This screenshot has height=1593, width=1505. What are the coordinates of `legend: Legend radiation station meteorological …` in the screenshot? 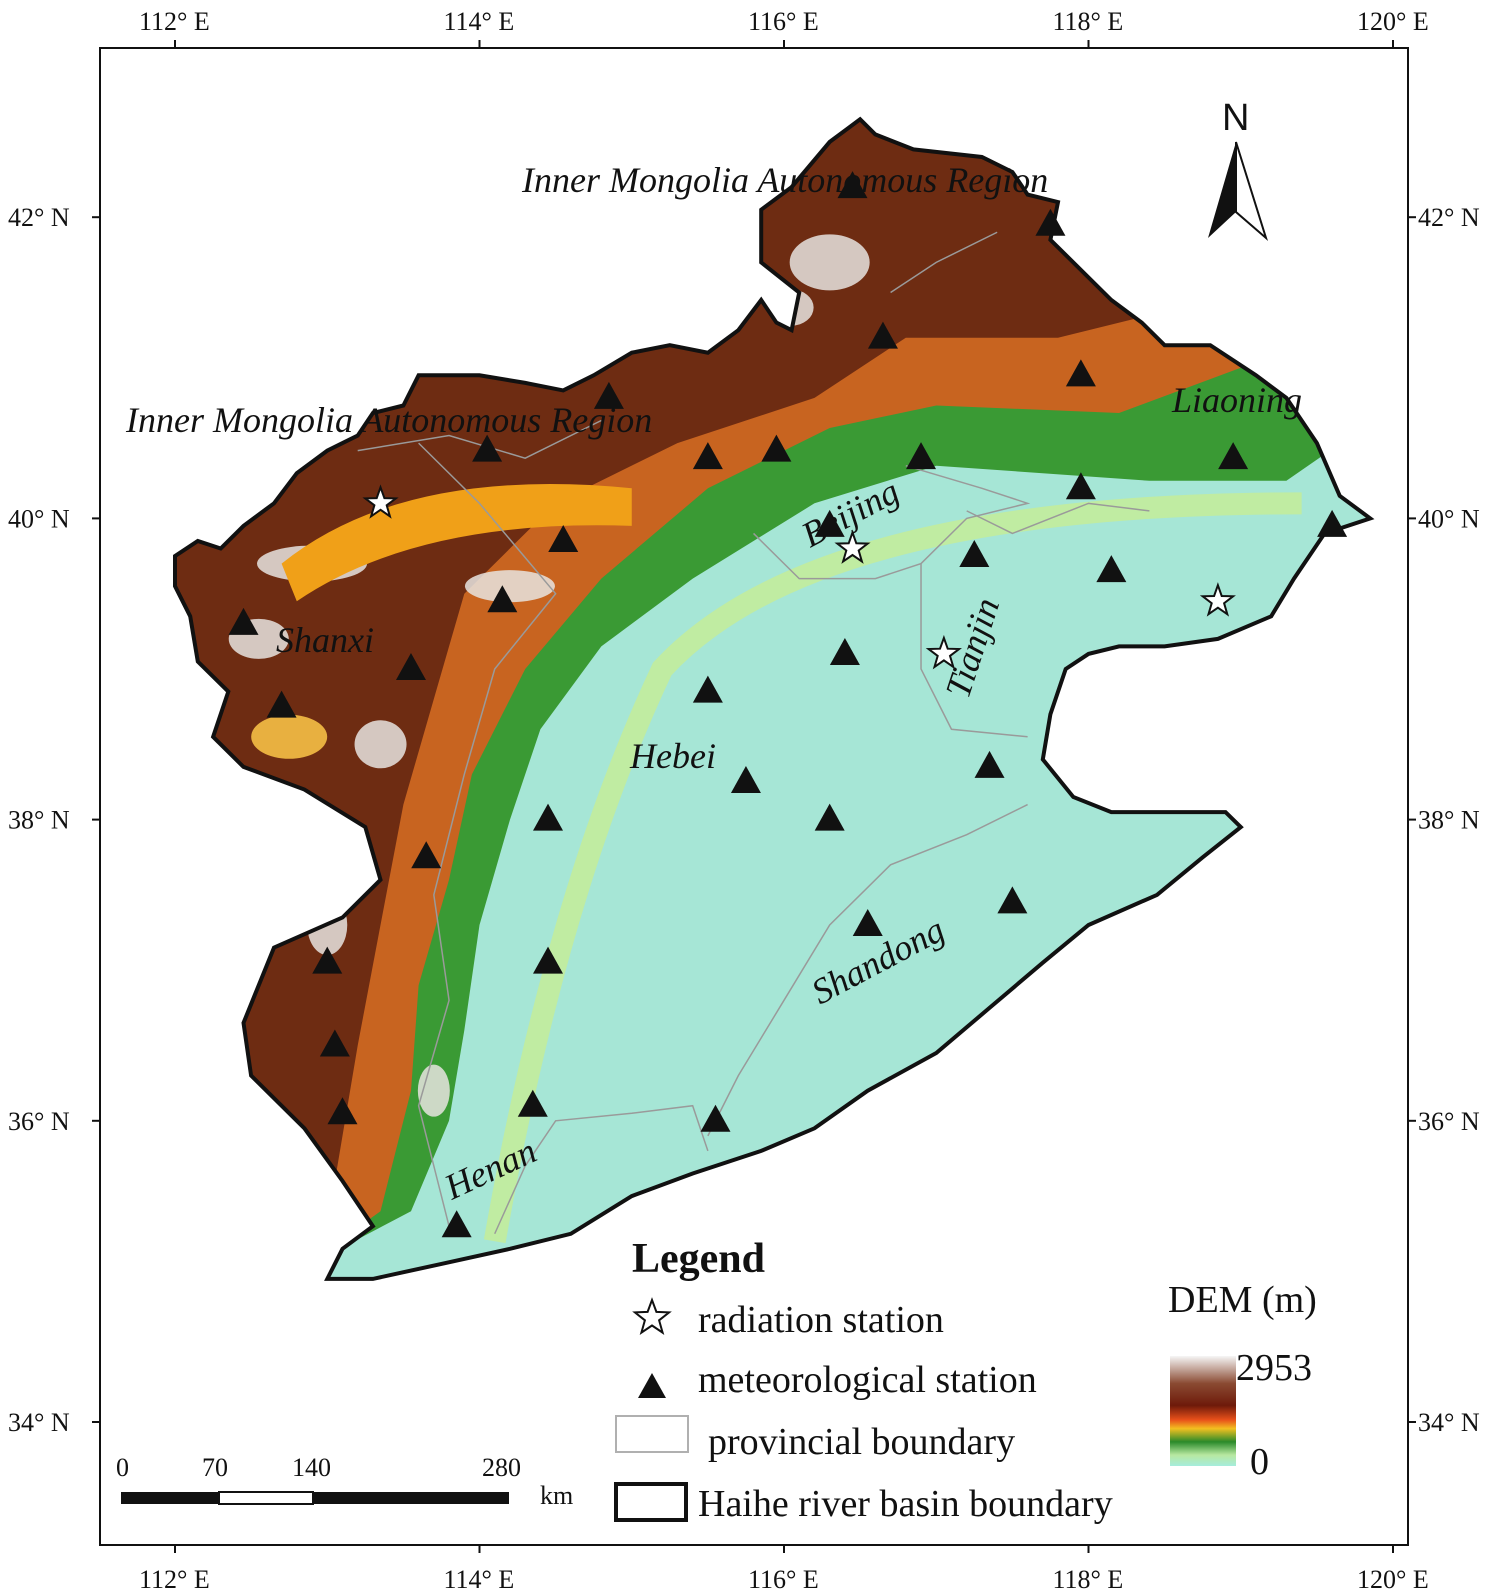 It's located at (965, 1380).